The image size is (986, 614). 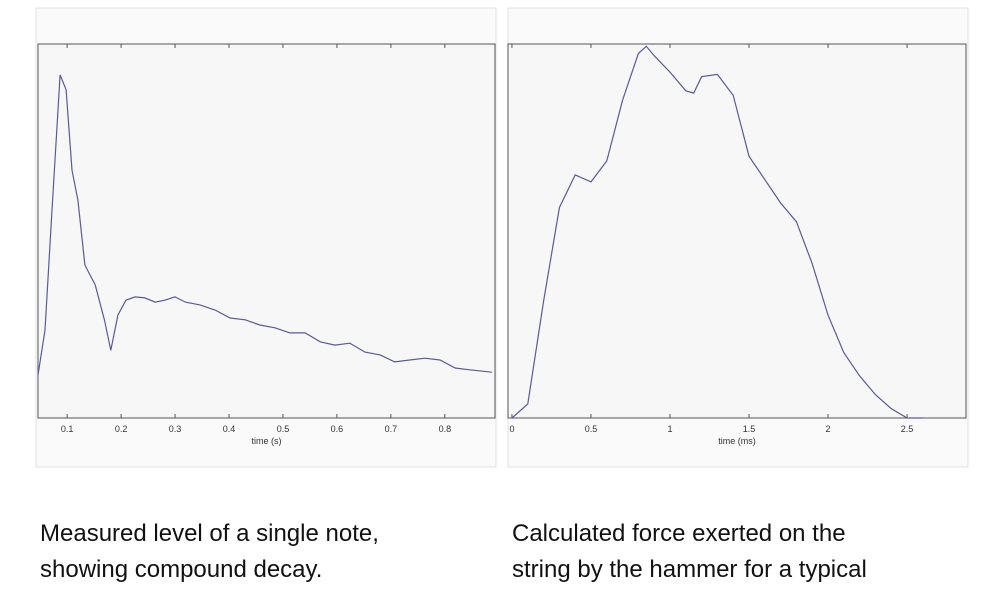 I want to click on x-tick-label: 0.3, so click(x=175, y=429).